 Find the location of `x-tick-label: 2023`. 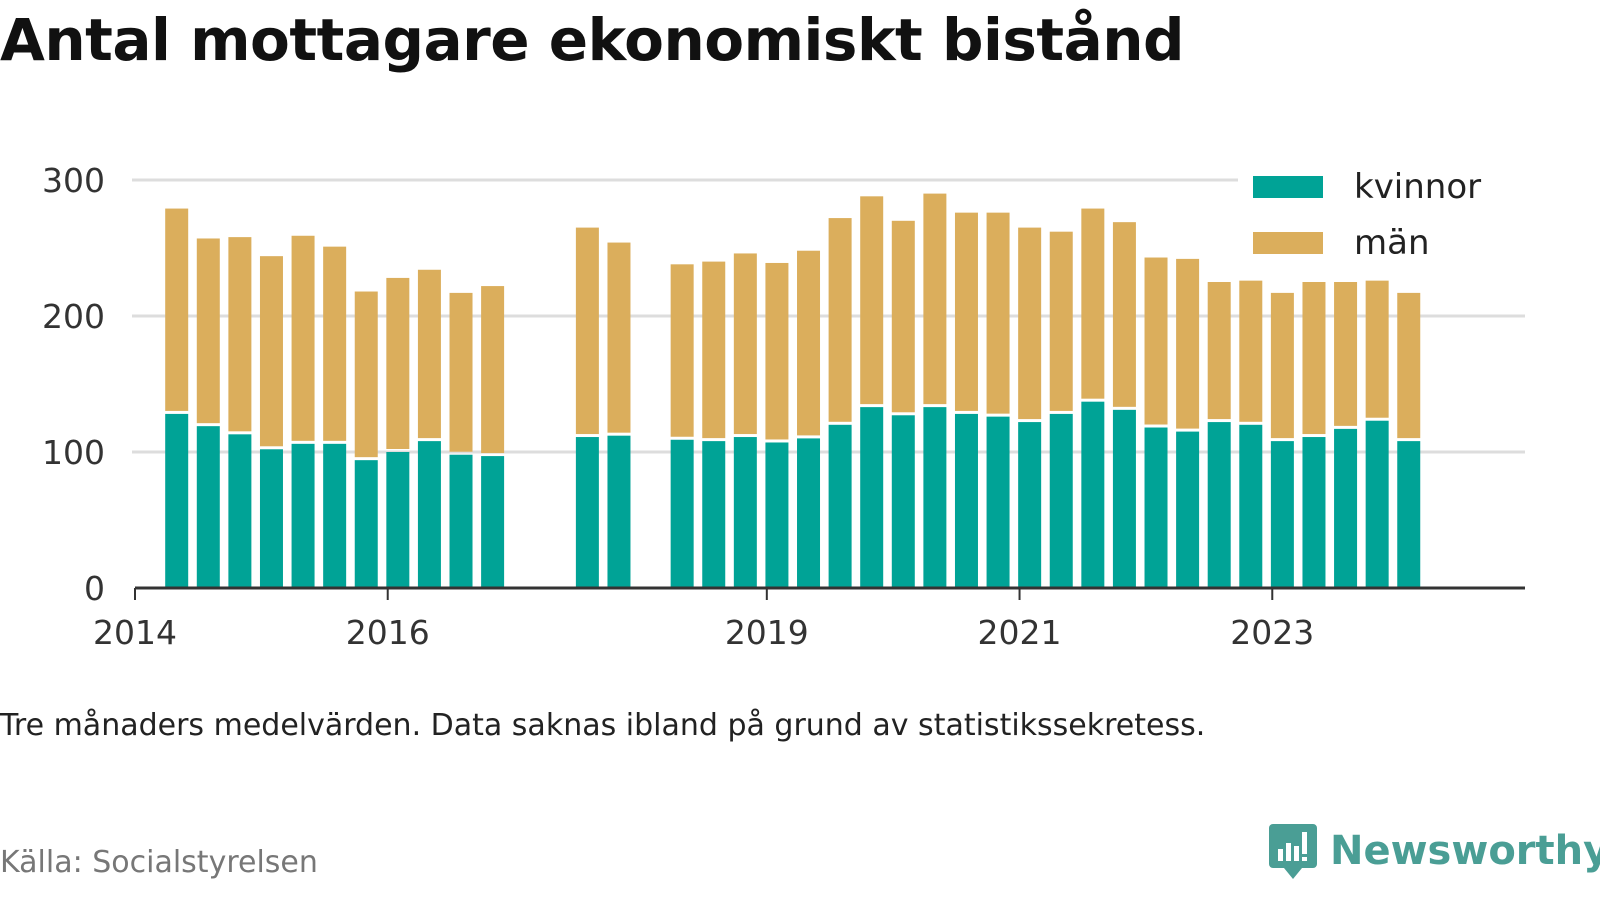

x-tick-label: 2023 is located at coordinates (1272, 632).